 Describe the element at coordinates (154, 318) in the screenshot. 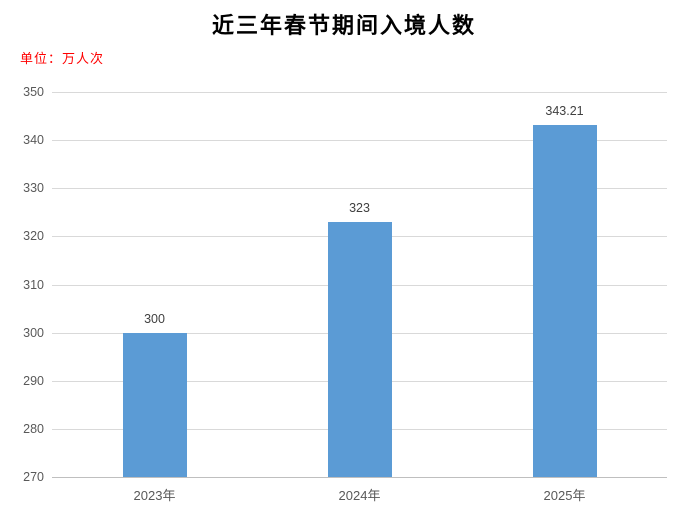

I see `bar-value-label: 300` at that location.